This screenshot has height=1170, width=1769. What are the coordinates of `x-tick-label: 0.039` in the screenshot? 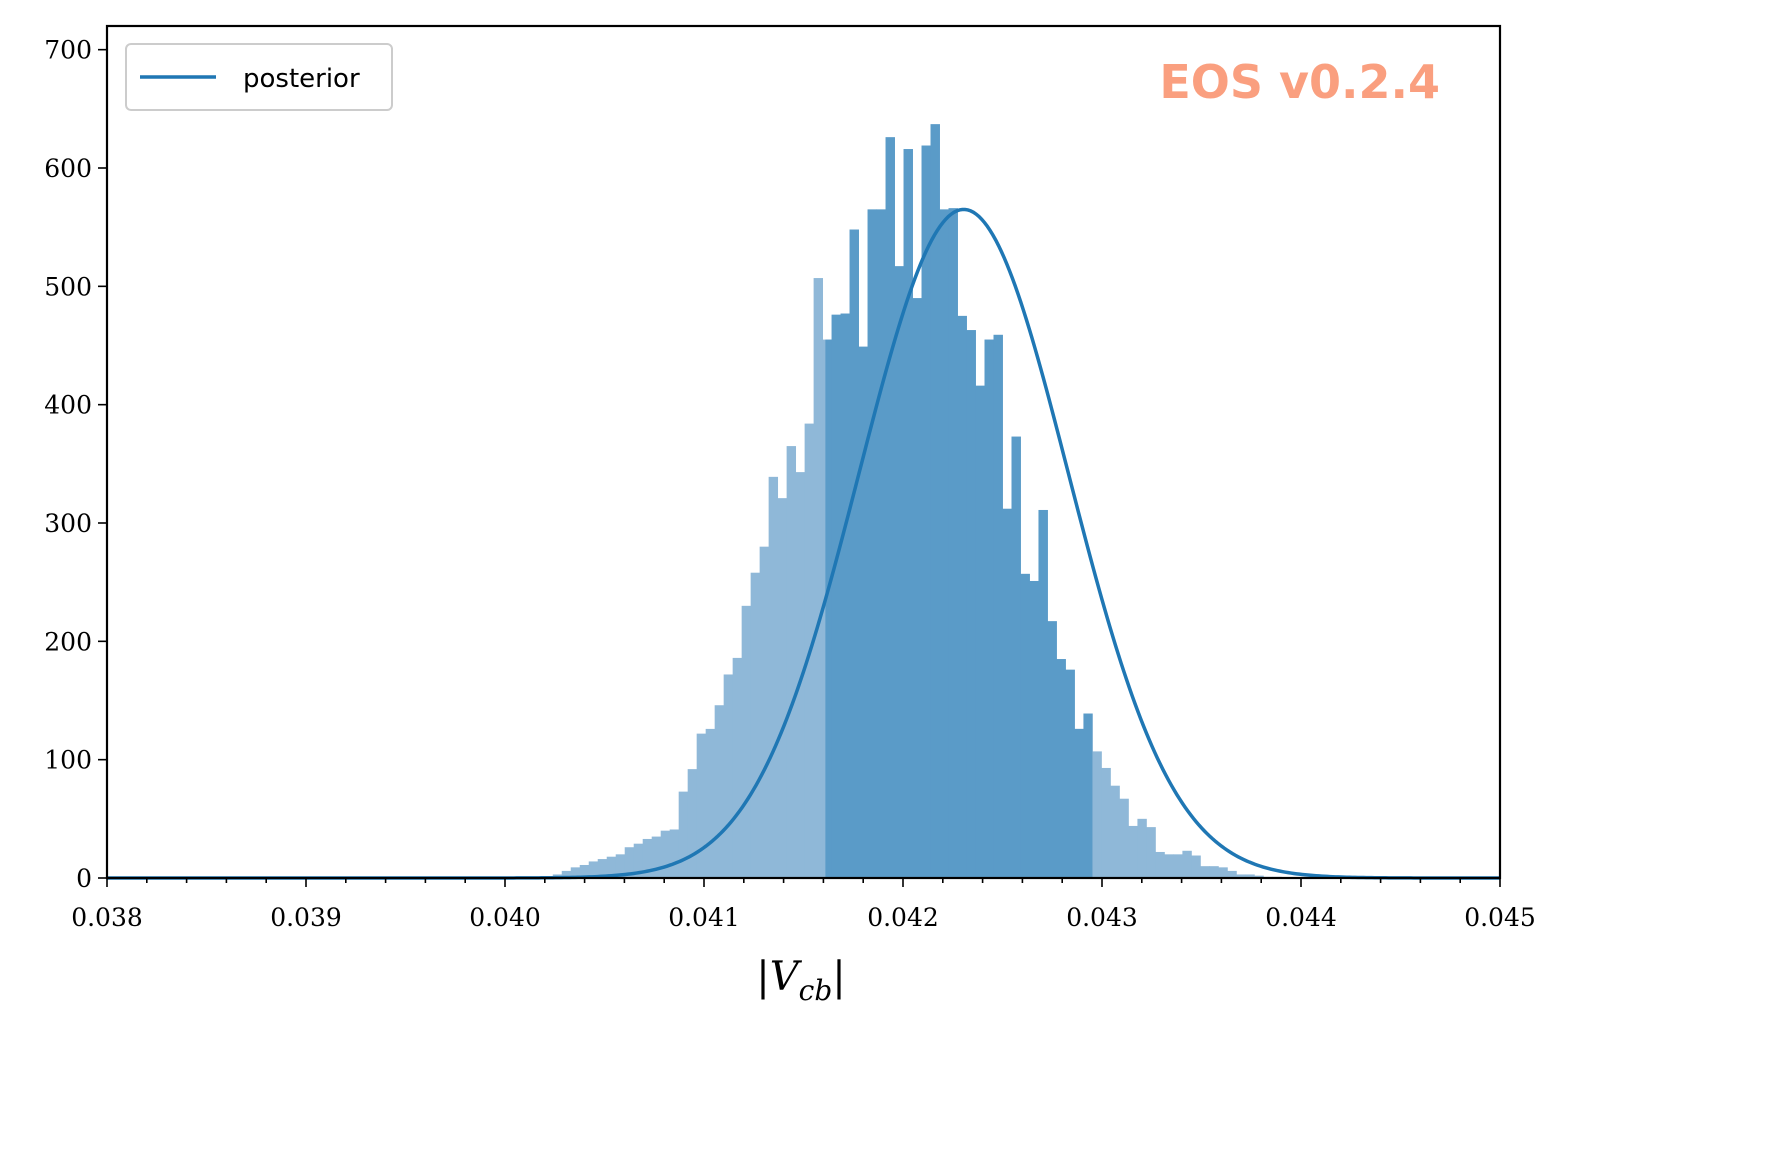 It's located at (306, 917).